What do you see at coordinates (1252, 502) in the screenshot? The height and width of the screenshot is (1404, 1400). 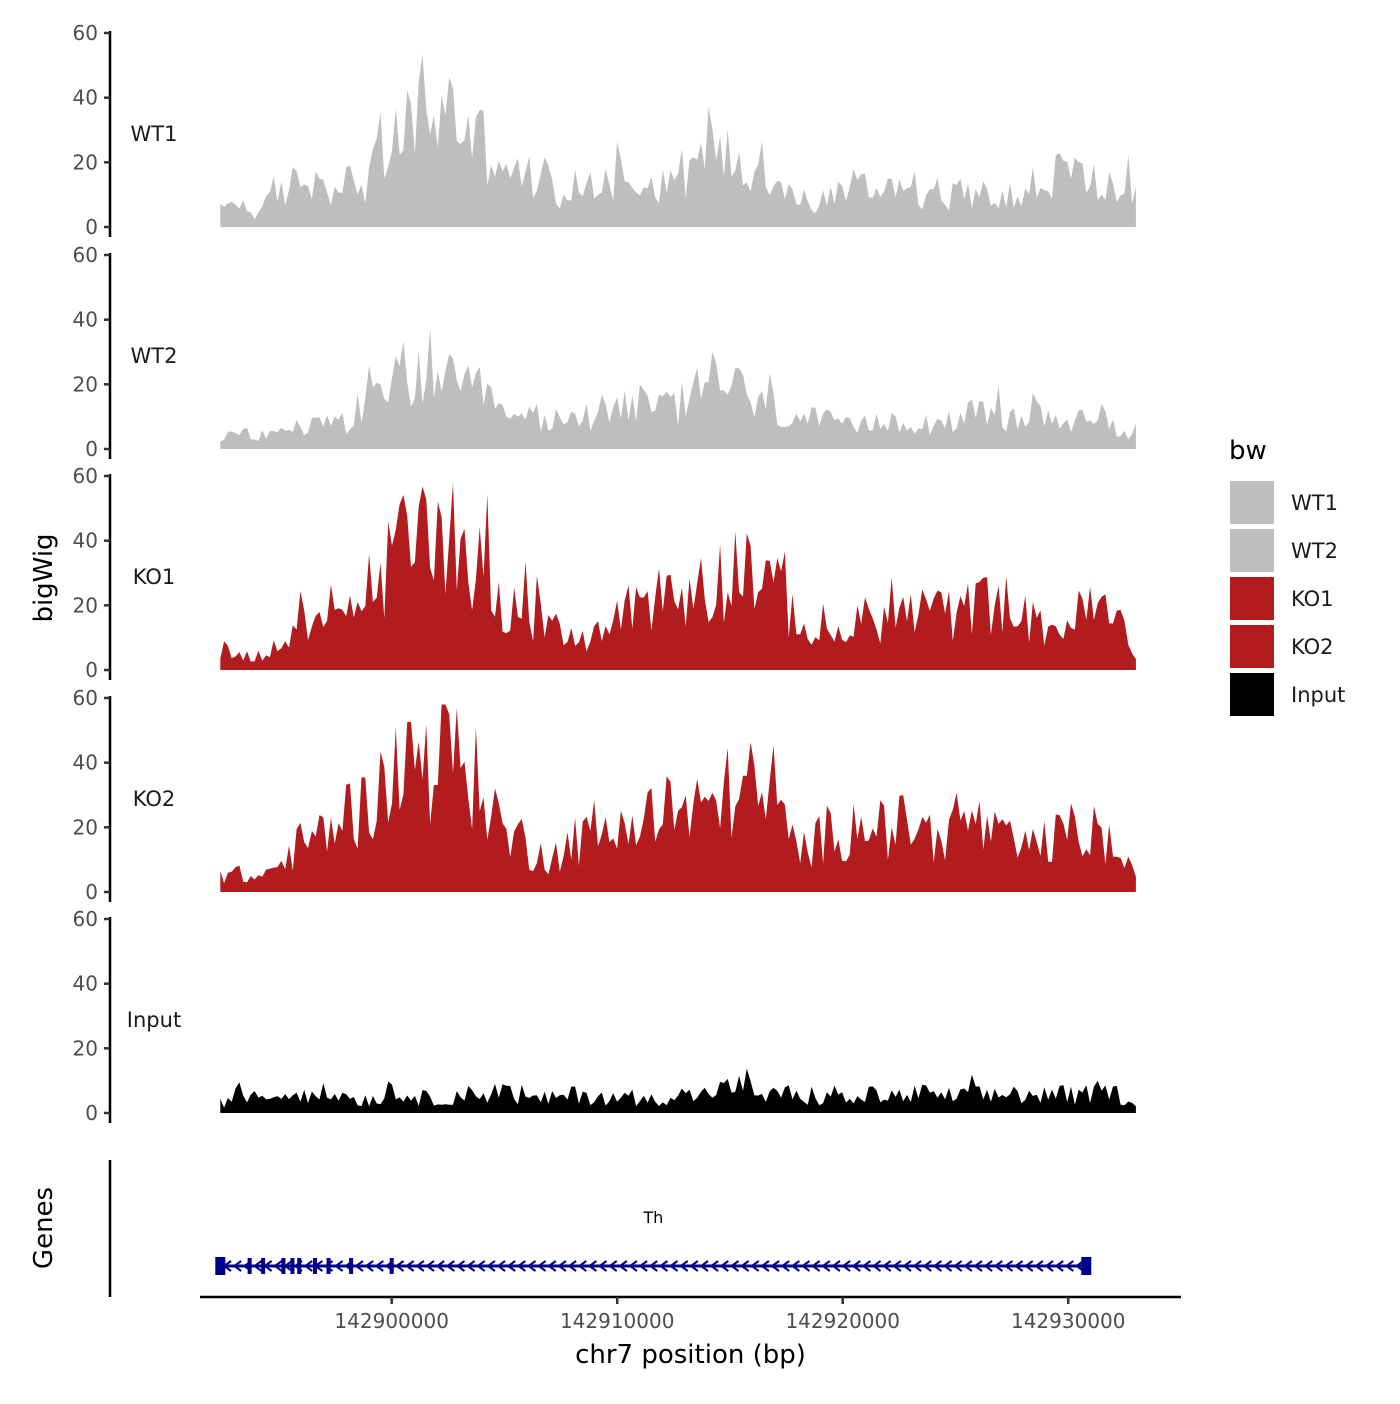 I see `legend-key-wt1` at bounding box center [1252, 502].